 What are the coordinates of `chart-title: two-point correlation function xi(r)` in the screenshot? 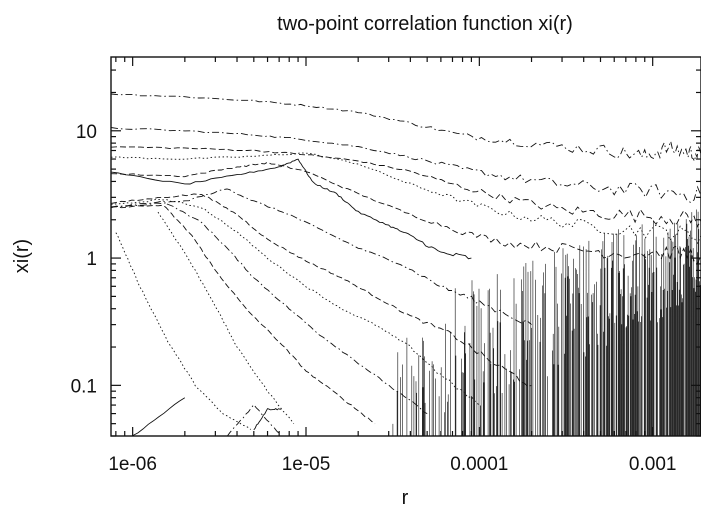 It's located at (425, 24).